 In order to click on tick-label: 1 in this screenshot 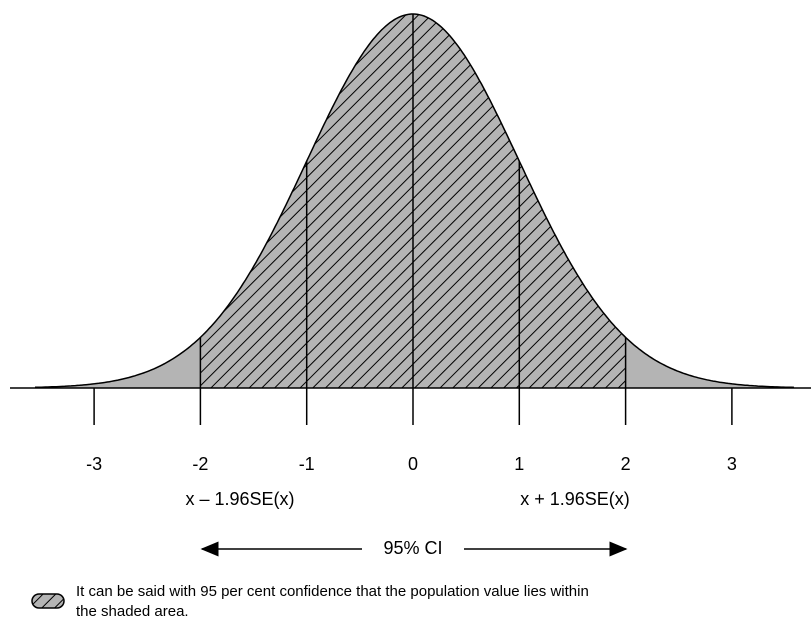, I will do `click(519, 464)`.